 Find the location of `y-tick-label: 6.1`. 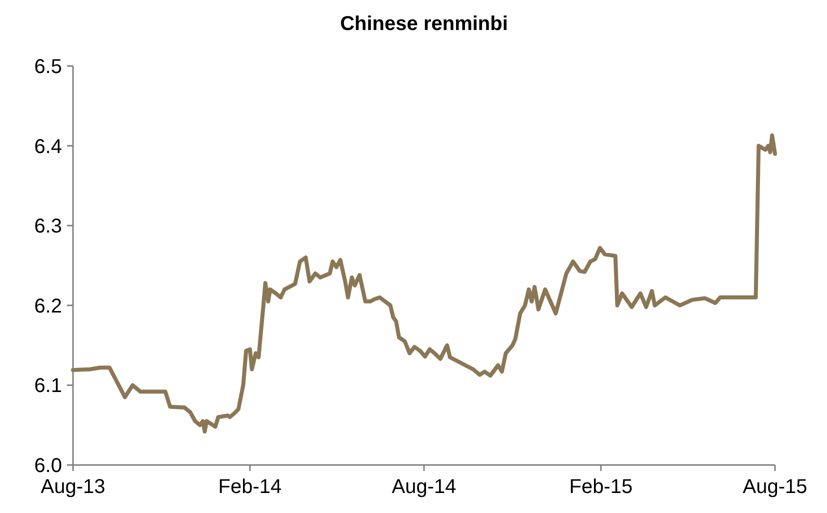

y-tick-label: 6.1 is located at coordinates (48, 386).